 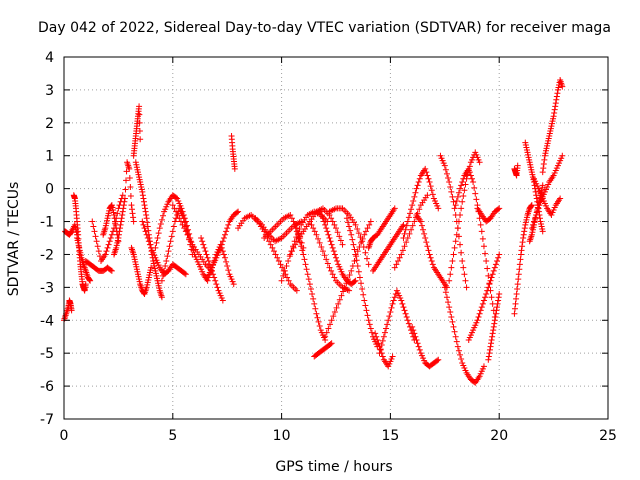 I want to click on y-tick-label: -7, so click(x=47, y=420).